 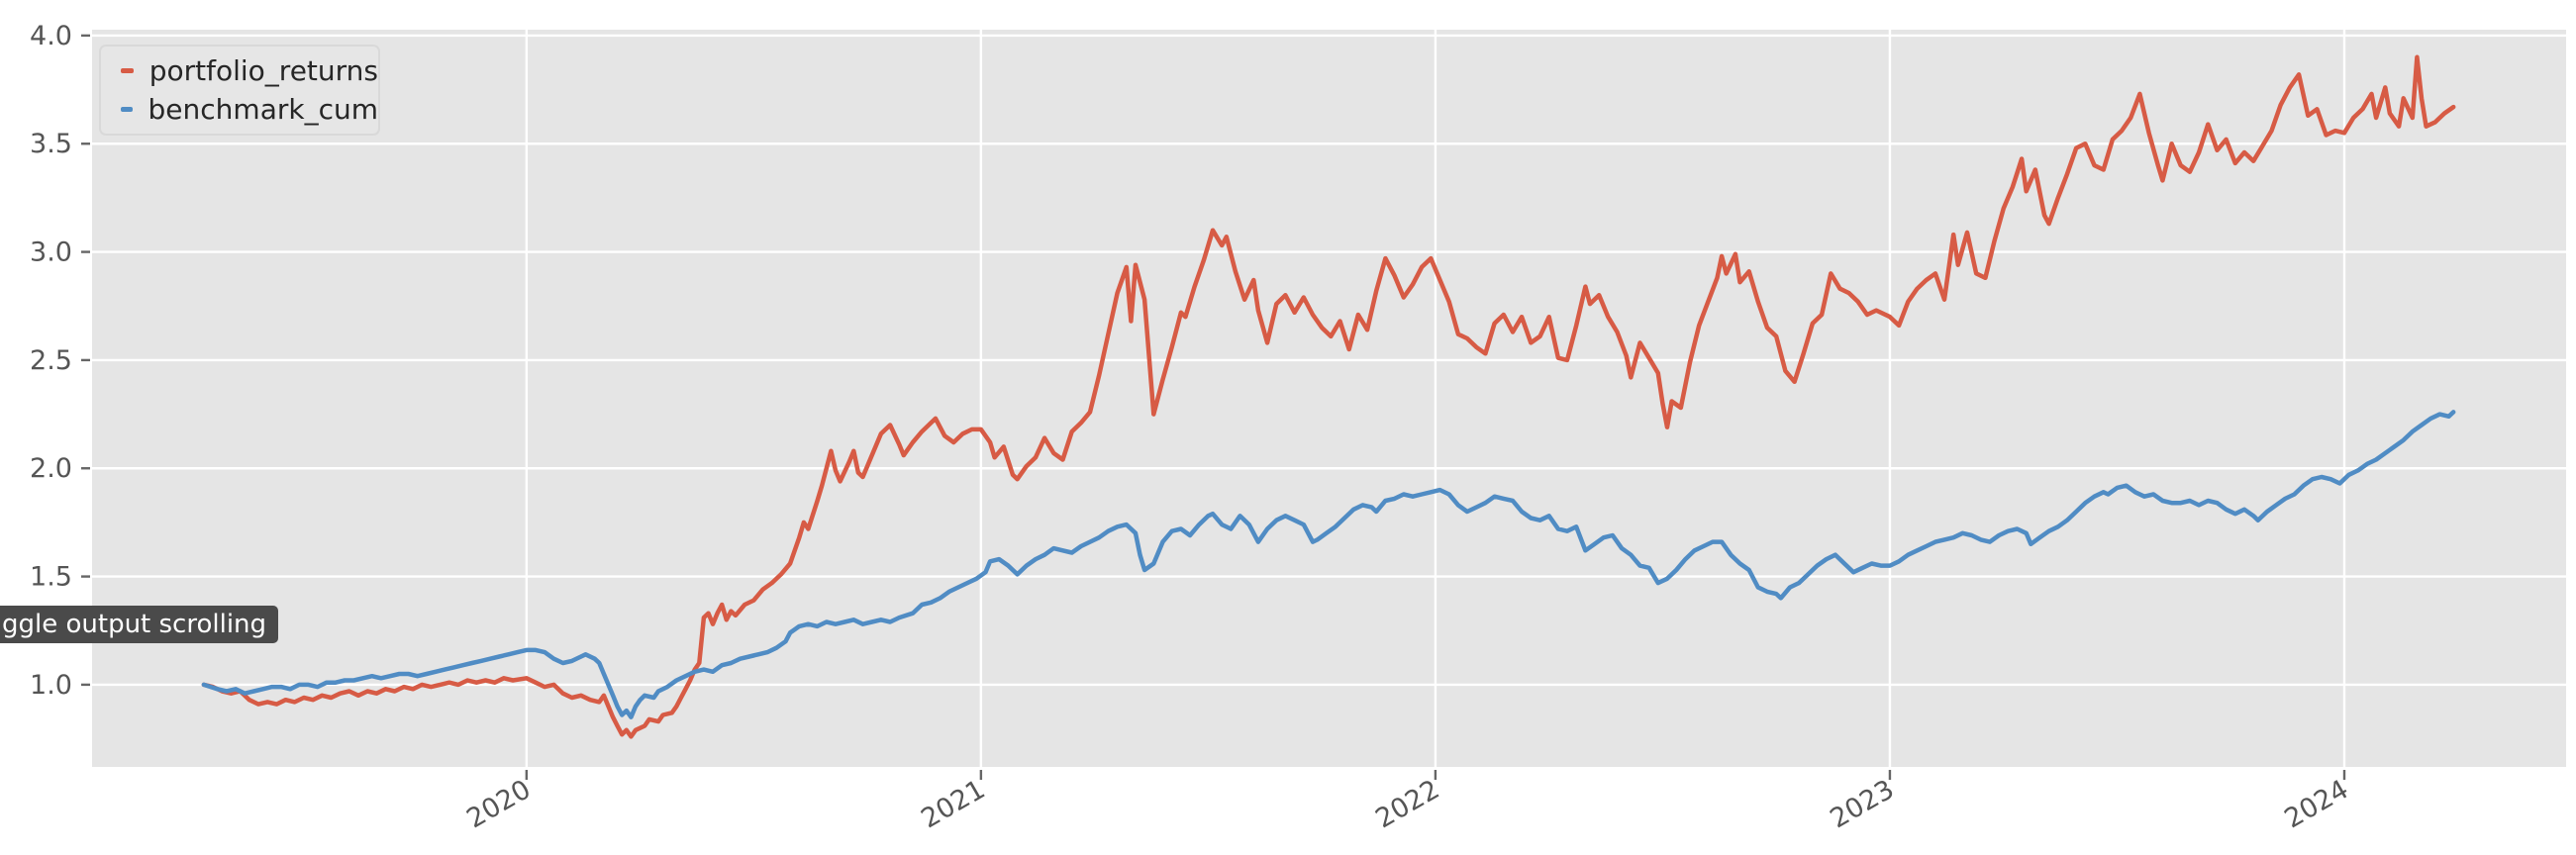 I want to click on toggle-output-scrolling-tooltip: ggle output scrolling, so click(x=139, y=625).